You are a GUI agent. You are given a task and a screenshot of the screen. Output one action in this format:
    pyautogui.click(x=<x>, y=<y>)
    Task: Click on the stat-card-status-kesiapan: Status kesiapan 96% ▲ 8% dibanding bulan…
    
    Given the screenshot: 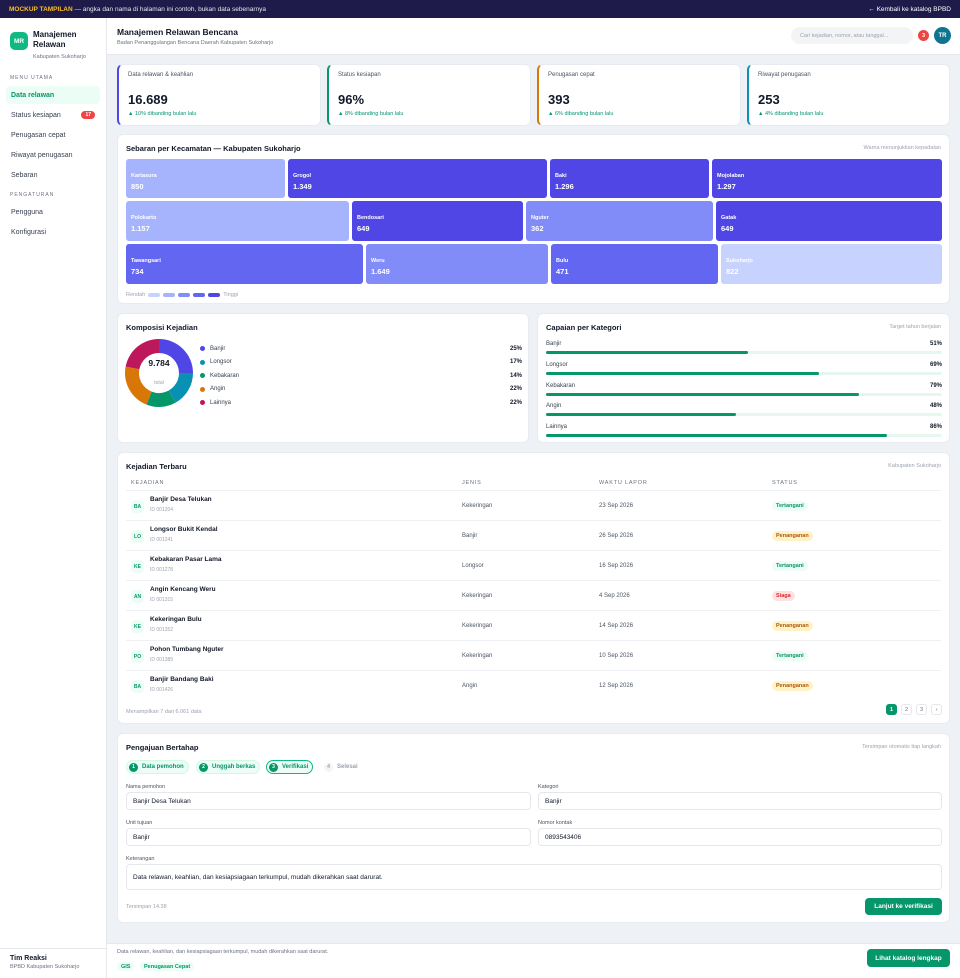 What is the action you would take?
    pyautogui.click(x=429, y=95)
    